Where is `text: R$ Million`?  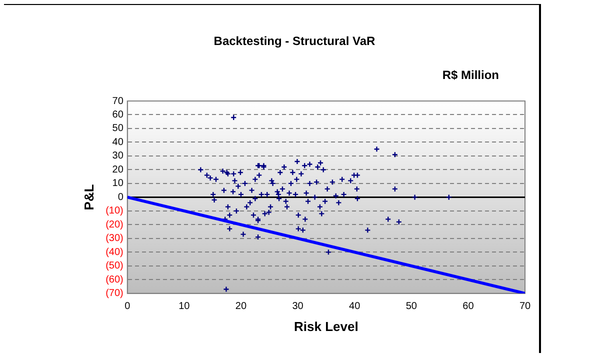 text: R$ Million is located at coordinates (470, 75).